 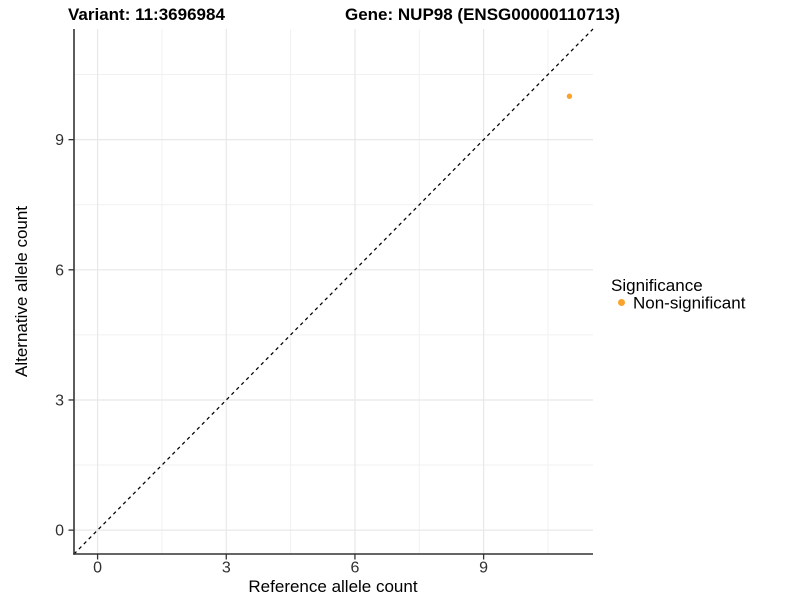 What do you see at coordinates (689, 303) in the screenshot?
I see `legend-item-label: Non-significant` at bounding box center [689, 303].